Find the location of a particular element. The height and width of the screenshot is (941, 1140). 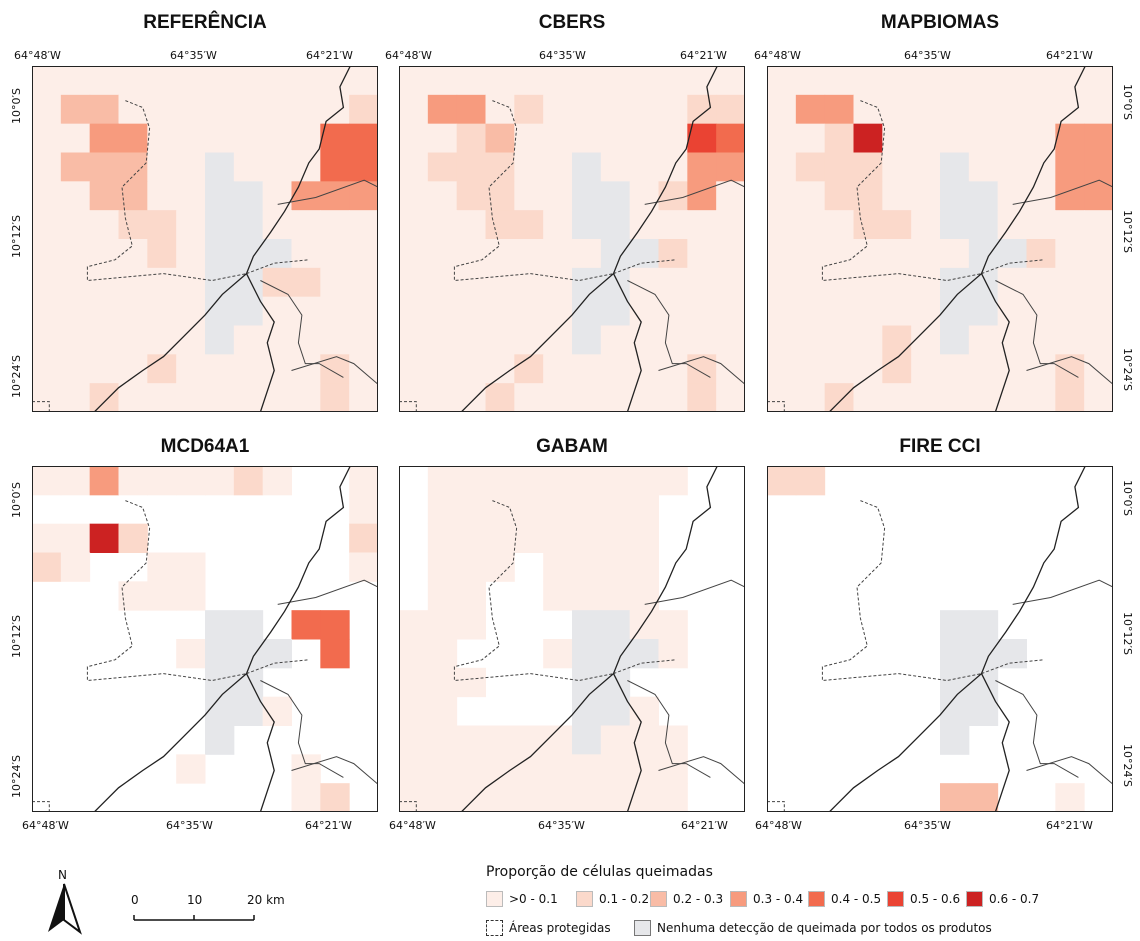

lon-tick-bottom: 64°21′W is located at coordinates (328, 825).